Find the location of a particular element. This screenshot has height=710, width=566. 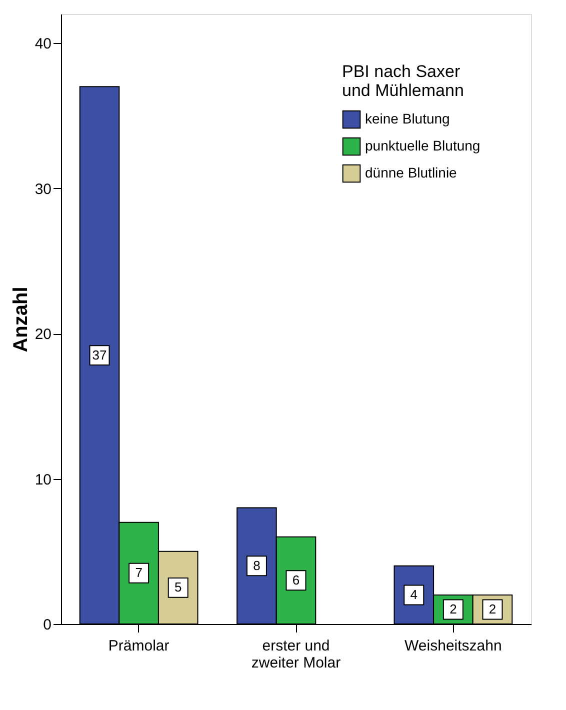

y-tick-label: 30 is located at coordinates (43, 189).